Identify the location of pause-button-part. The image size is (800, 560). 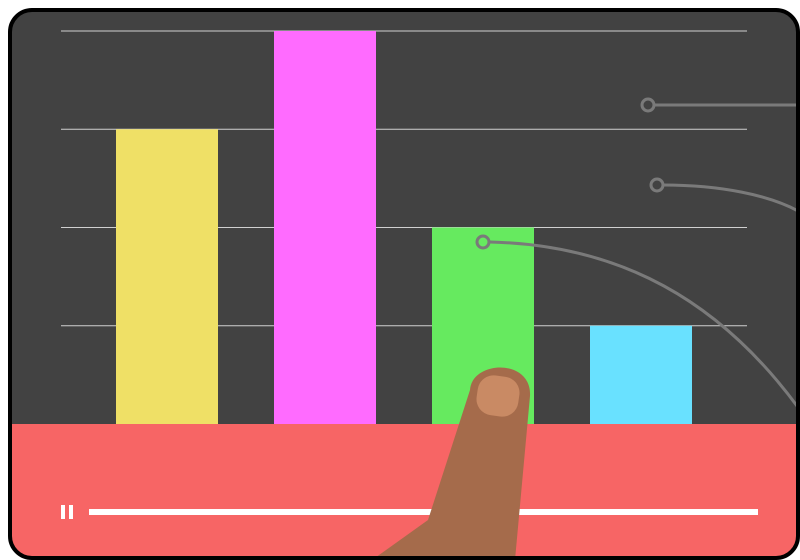
(71, 512).